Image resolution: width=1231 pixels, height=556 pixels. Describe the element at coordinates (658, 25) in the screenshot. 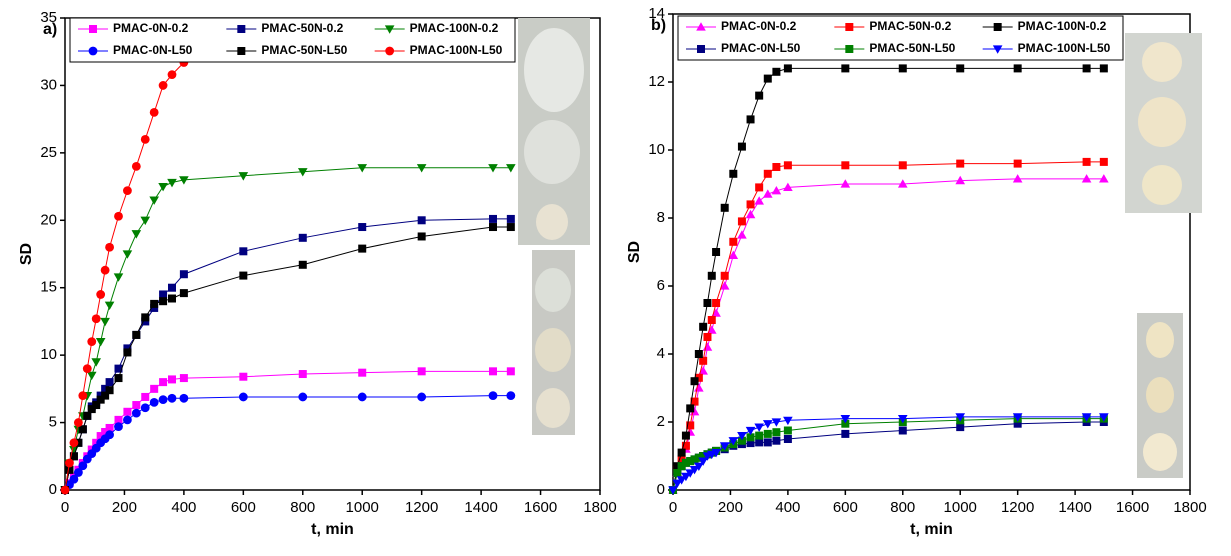

I see `panel-label: b)` at that location.